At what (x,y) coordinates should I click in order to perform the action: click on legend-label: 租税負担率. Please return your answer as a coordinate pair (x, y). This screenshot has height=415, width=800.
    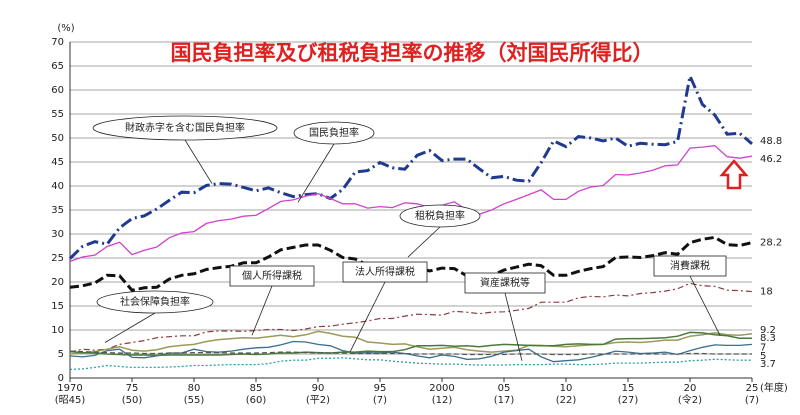
    Looking at the image, I should click on (440, 215).